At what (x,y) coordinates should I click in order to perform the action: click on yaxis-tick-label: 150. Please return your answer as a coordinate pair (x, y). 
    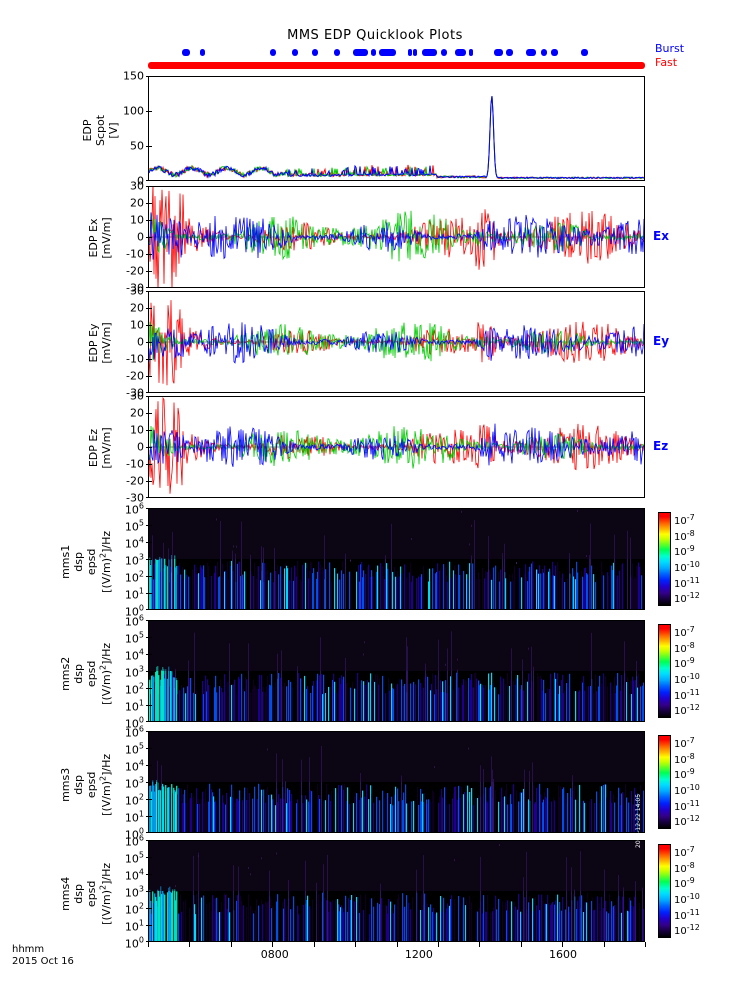
    Looking at the image, I should click on (133, 76).